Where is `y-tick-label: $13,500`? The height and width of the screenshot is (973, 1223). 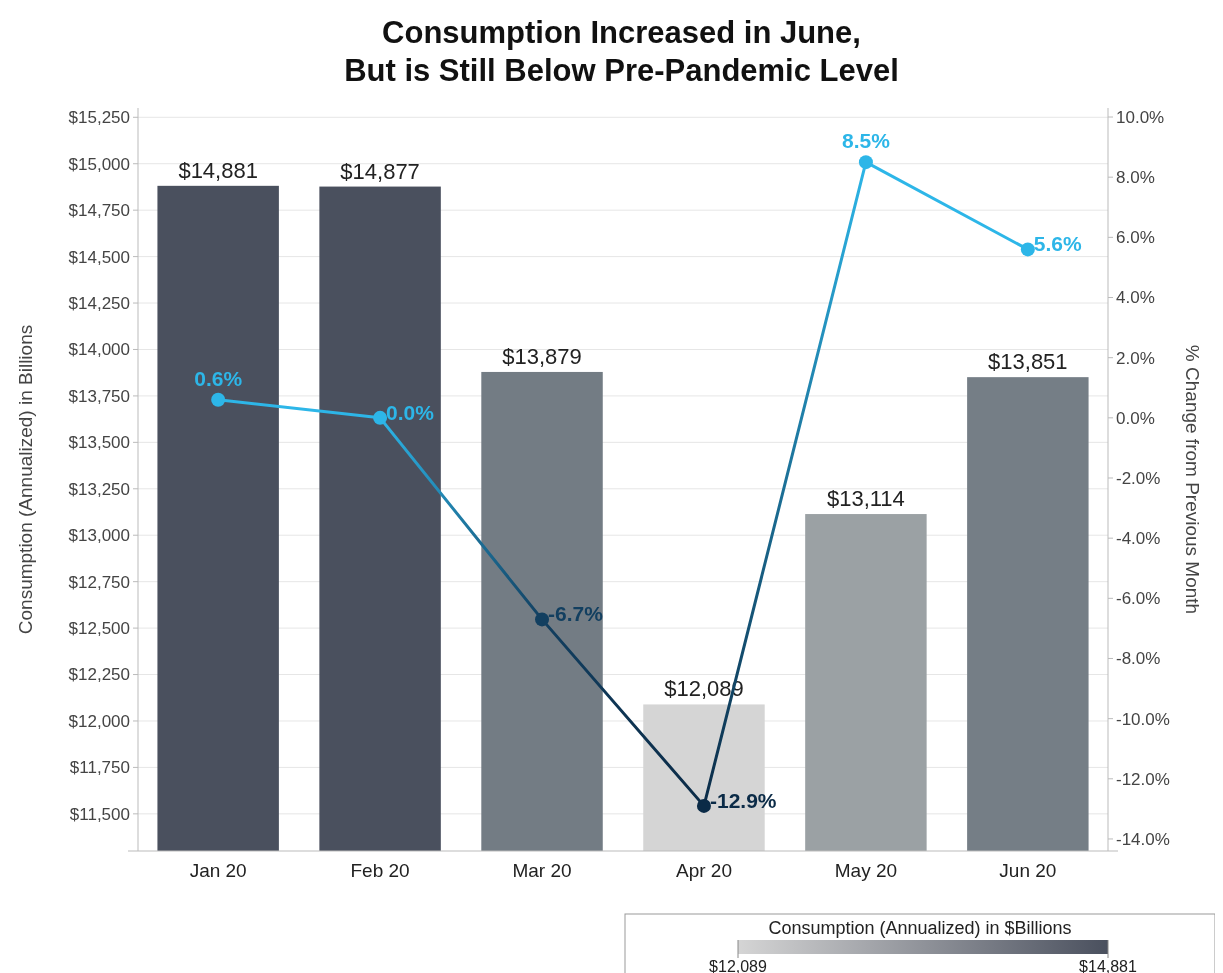 y-tick-label: $13,500 is located at coordinates (99, 443).